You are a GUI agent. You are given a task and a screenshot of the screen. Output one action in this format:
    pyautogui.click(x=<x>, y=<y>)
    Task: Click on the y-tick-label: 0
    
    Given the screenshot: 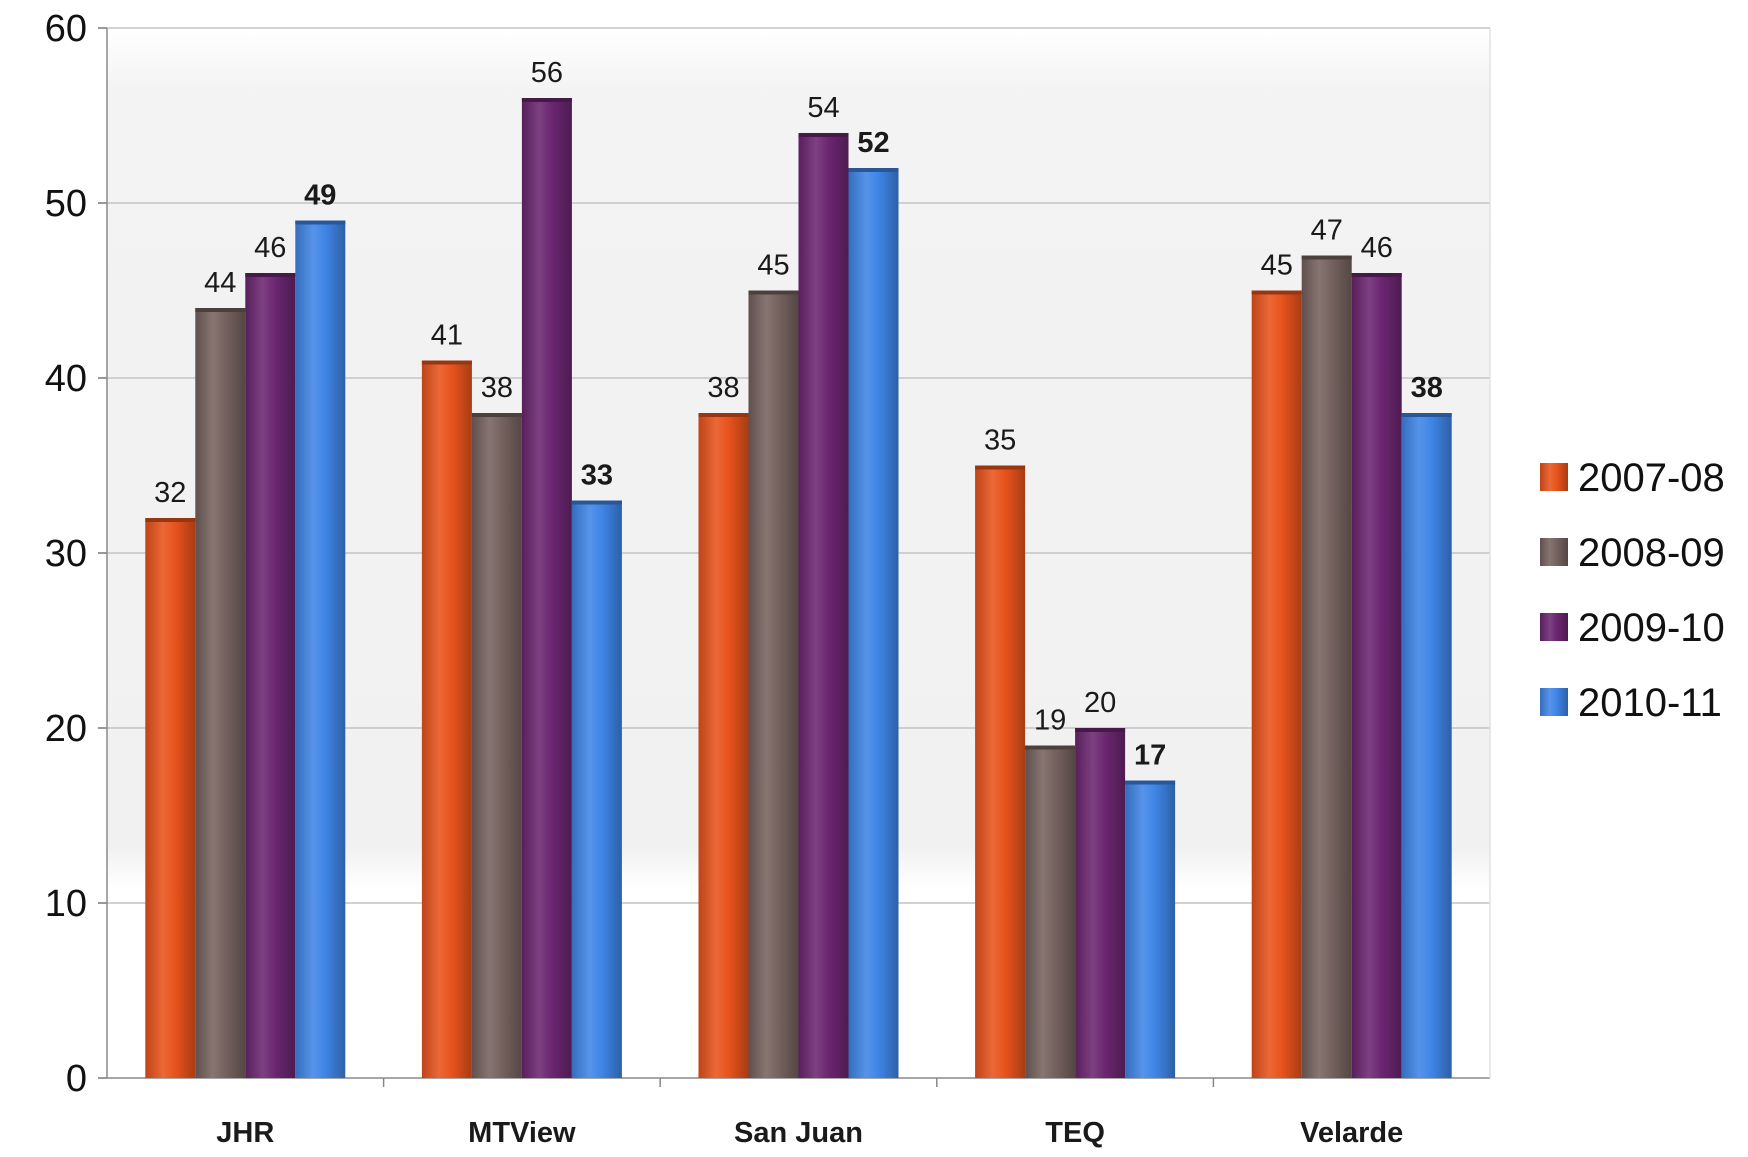 What is the action you would take?
    pyautogui.click(x=76, y=1079)
    